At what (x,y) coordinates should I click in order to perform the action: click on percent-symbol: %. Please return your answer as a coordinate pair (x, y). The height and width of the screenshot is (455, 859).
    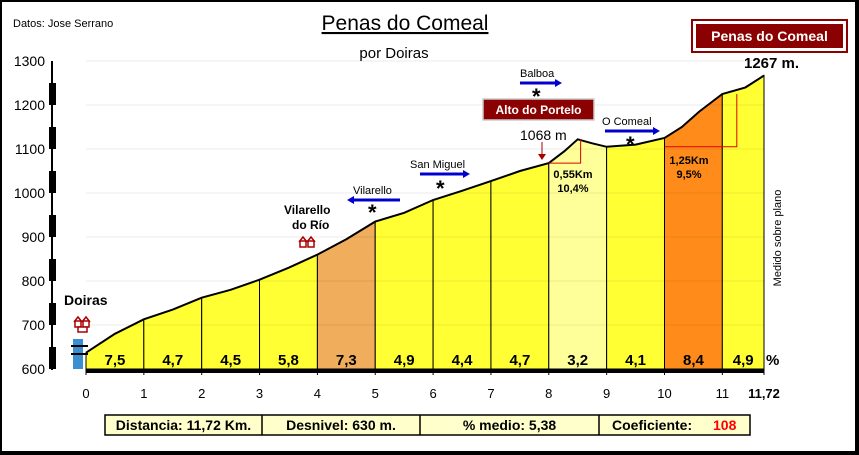
    Looking at the image, I should click on (772, 360).